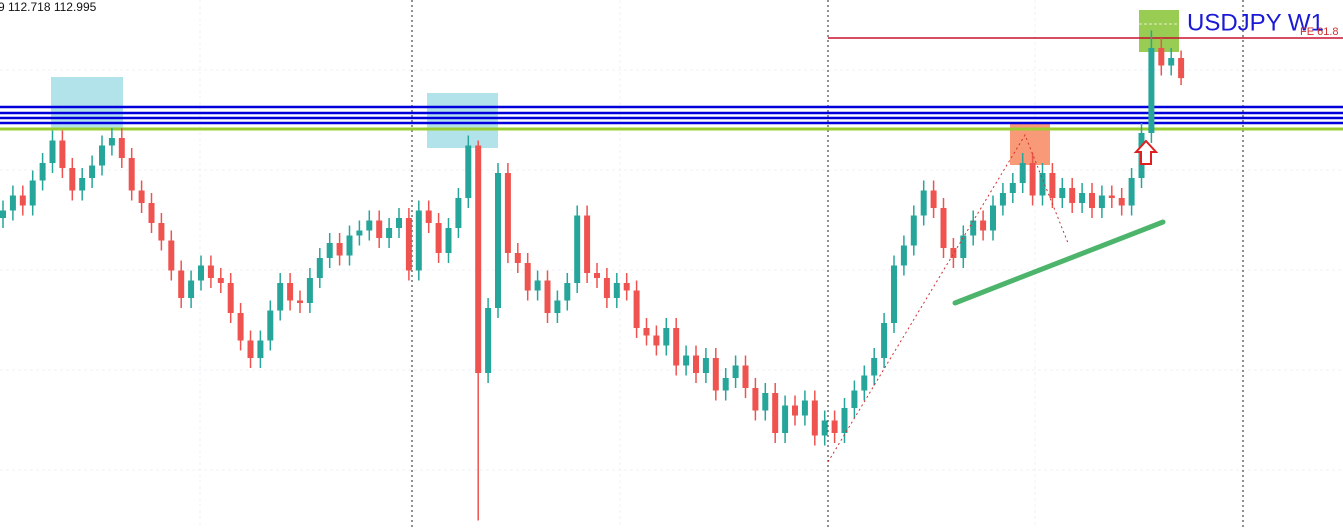 This screenshot has width=1343, height=528. What do you see at coordinates (48, 7) in the screenshot?
I see `ohlc-text: 9 112.718 112.995` at bounding box center [48, 7].